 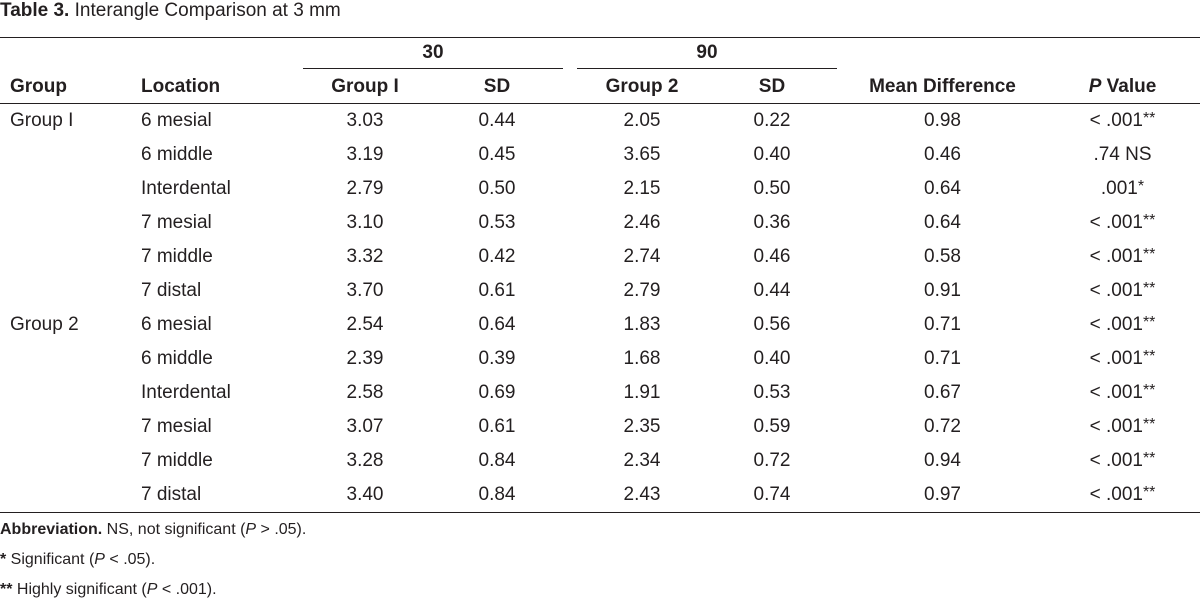 What do you see at coordinates (600, 189) in the screenshot?
I see `table-row: Interdental 2.79 0.50 2.15 0.50 0.64 .001*` at bounding box center [600, 189].